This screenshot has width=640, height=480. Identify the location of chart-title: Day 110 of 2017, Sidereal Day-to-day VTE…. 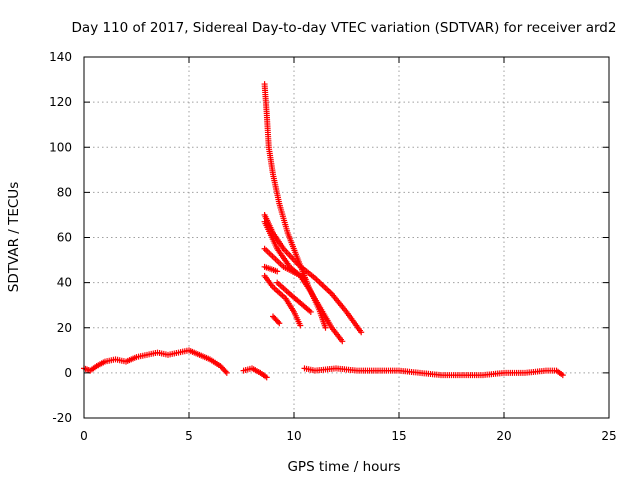
(344, 28).